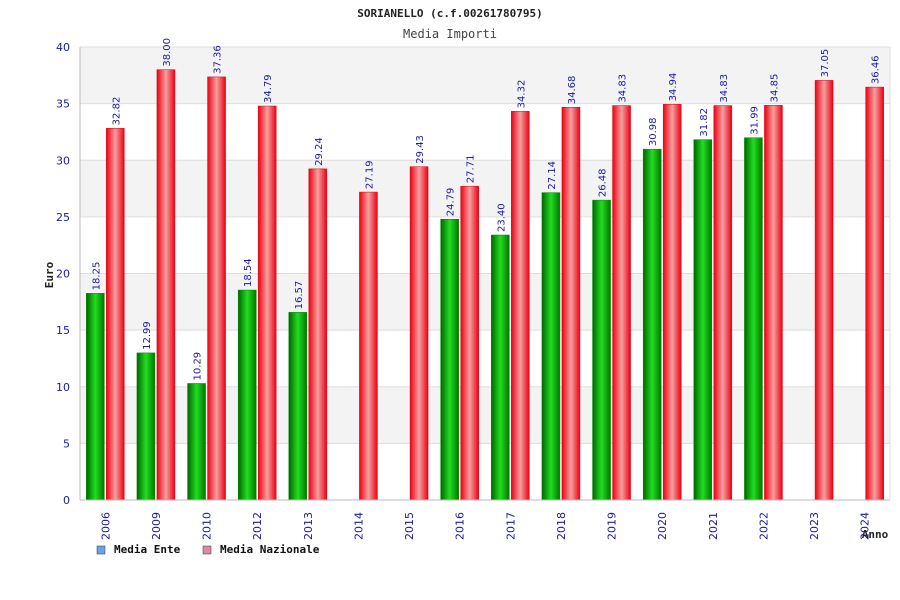  Describe the element at coordinates (218, 59) in the screenshot. I see `bar-value-label: 37.36` at that location.